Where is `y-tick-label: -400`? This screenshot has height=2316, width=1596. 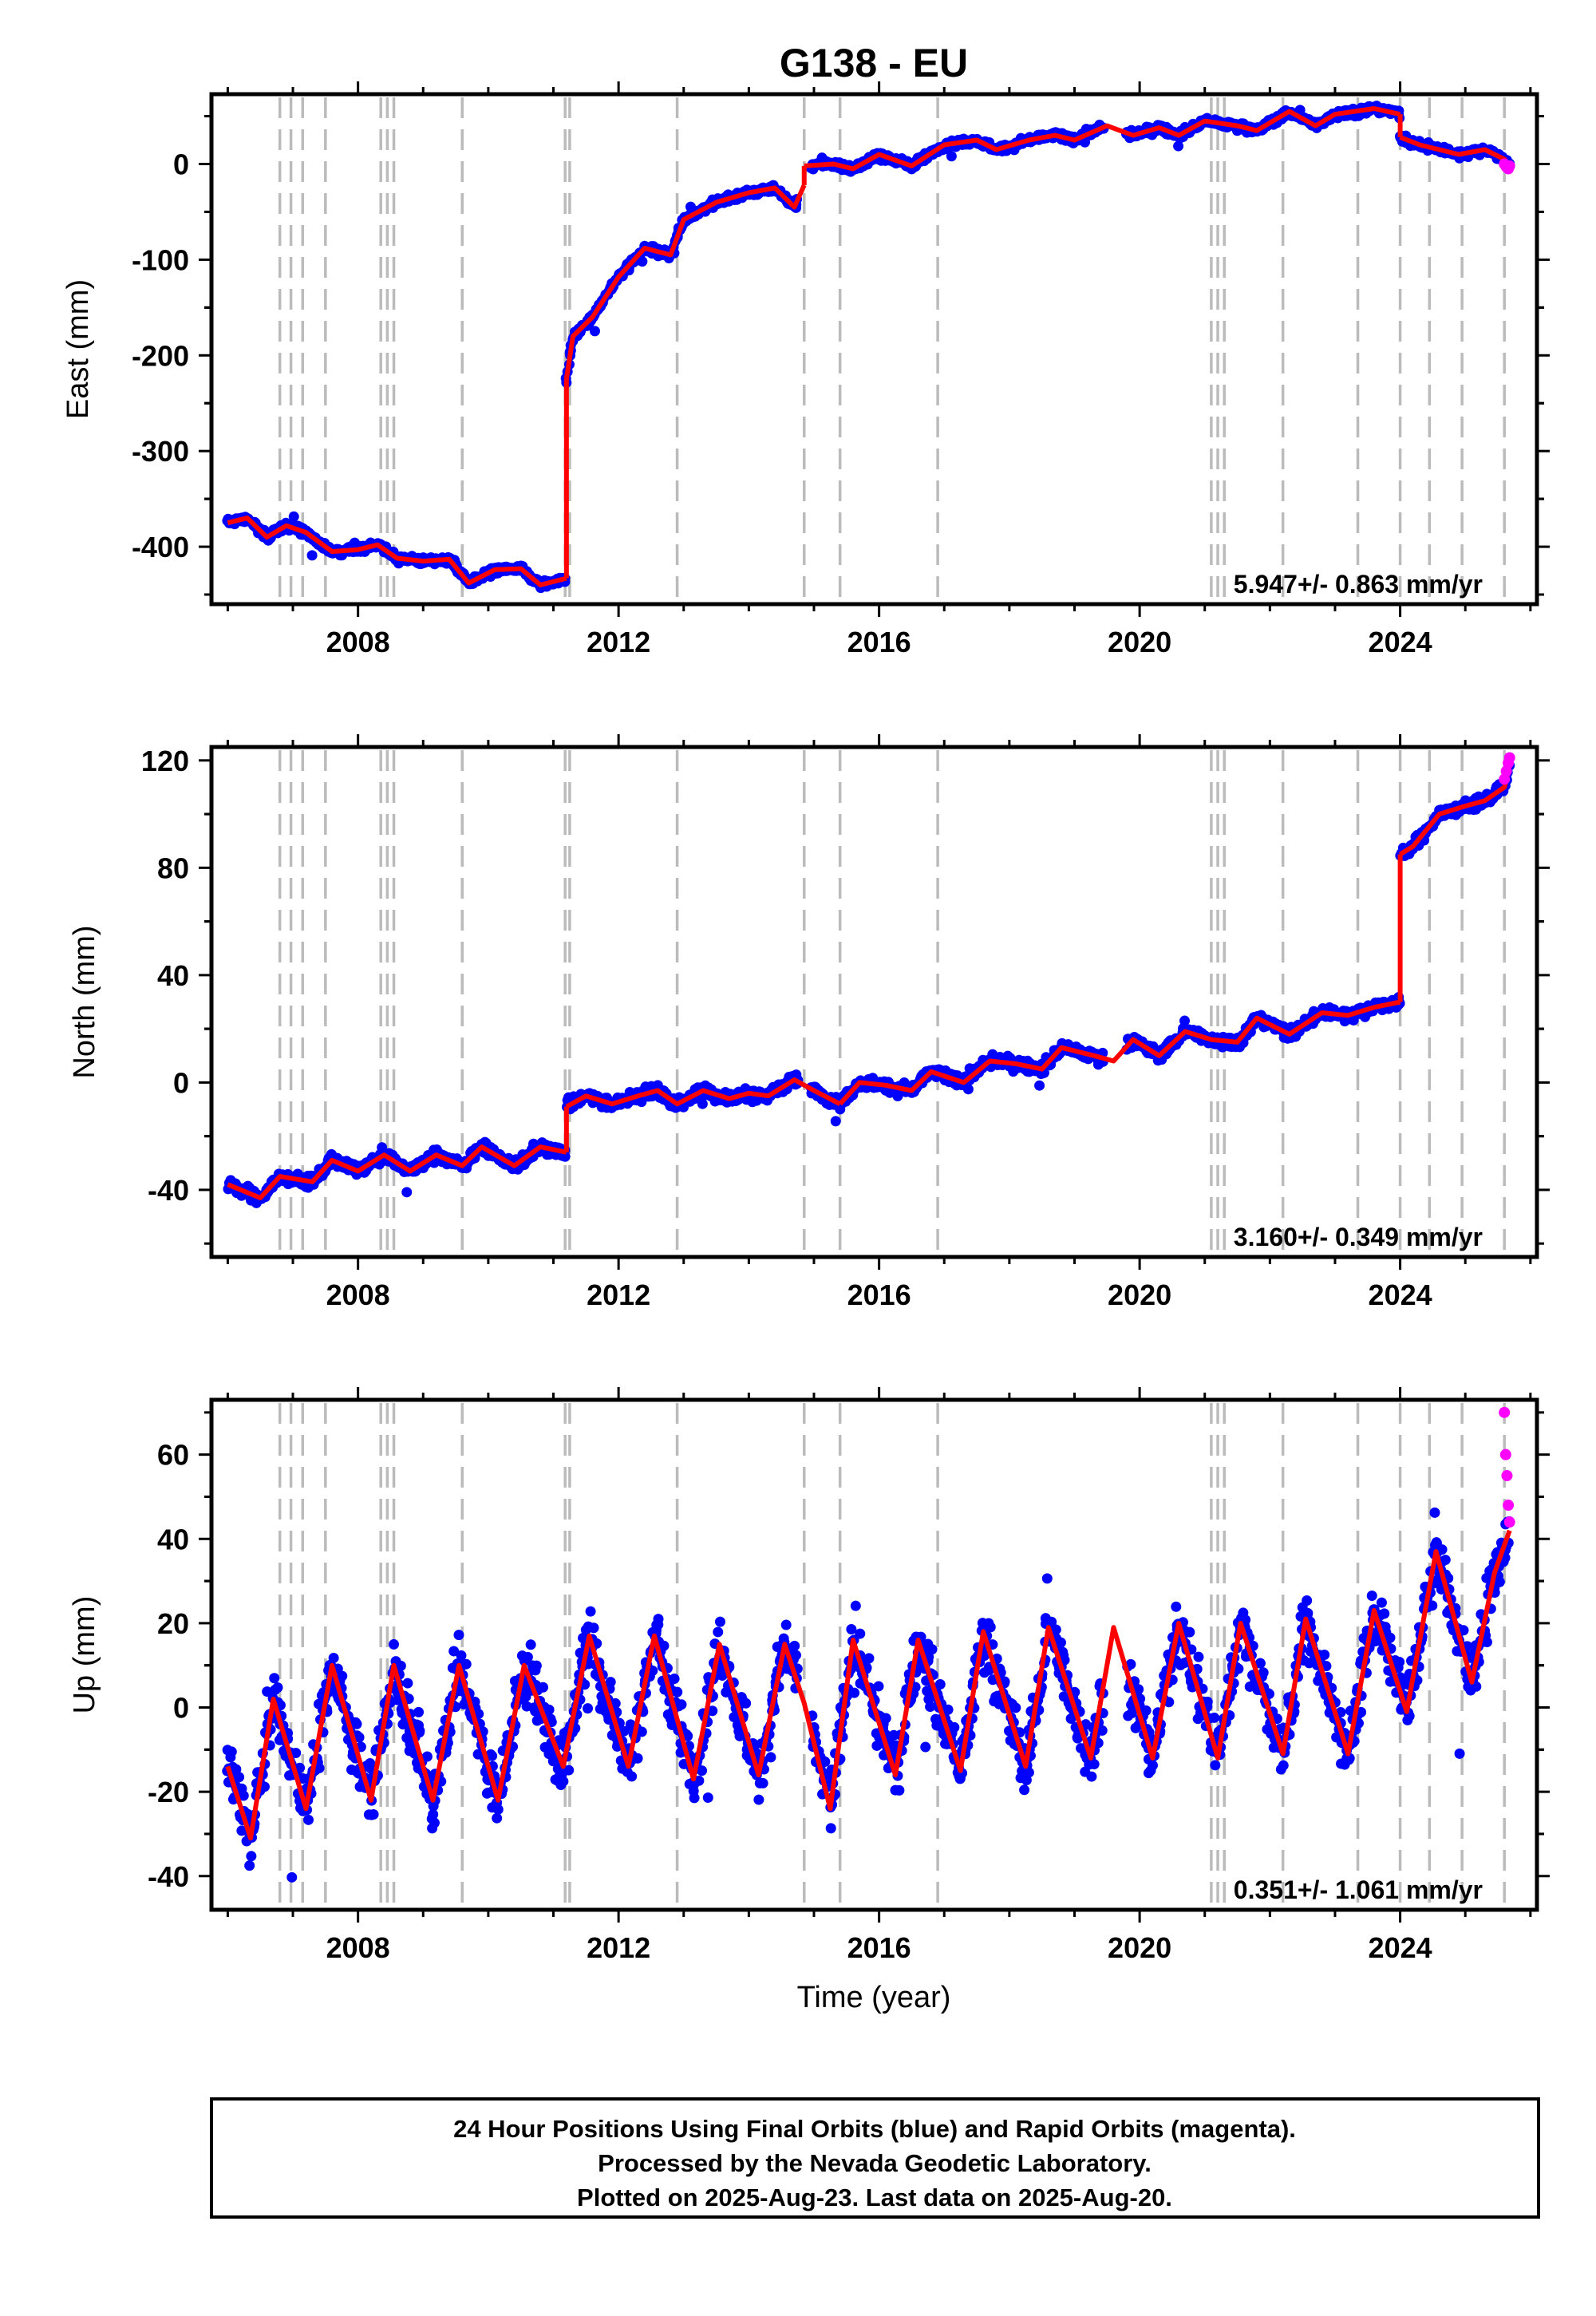 y-tick-label: -400 is located at coordinates (160, 547).